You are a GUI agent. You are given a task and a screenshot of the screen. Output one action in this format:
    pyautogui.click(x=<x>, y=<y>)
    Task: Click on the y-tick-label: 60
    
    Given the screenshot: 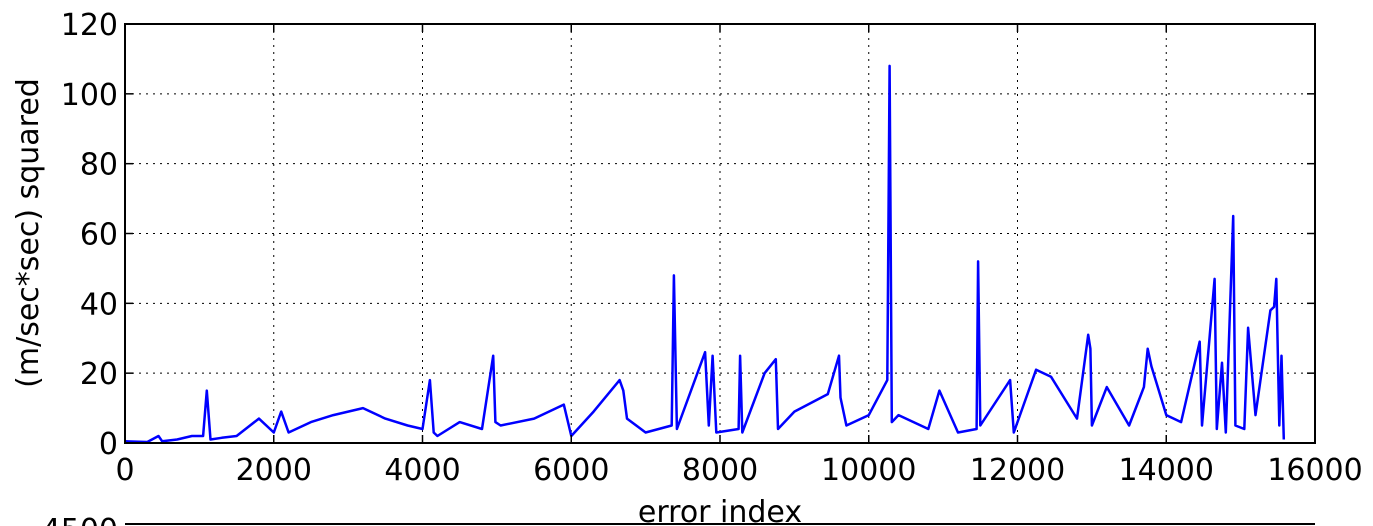 What is the action you would take?
    pyautogui.click(x=99, y=235)
    